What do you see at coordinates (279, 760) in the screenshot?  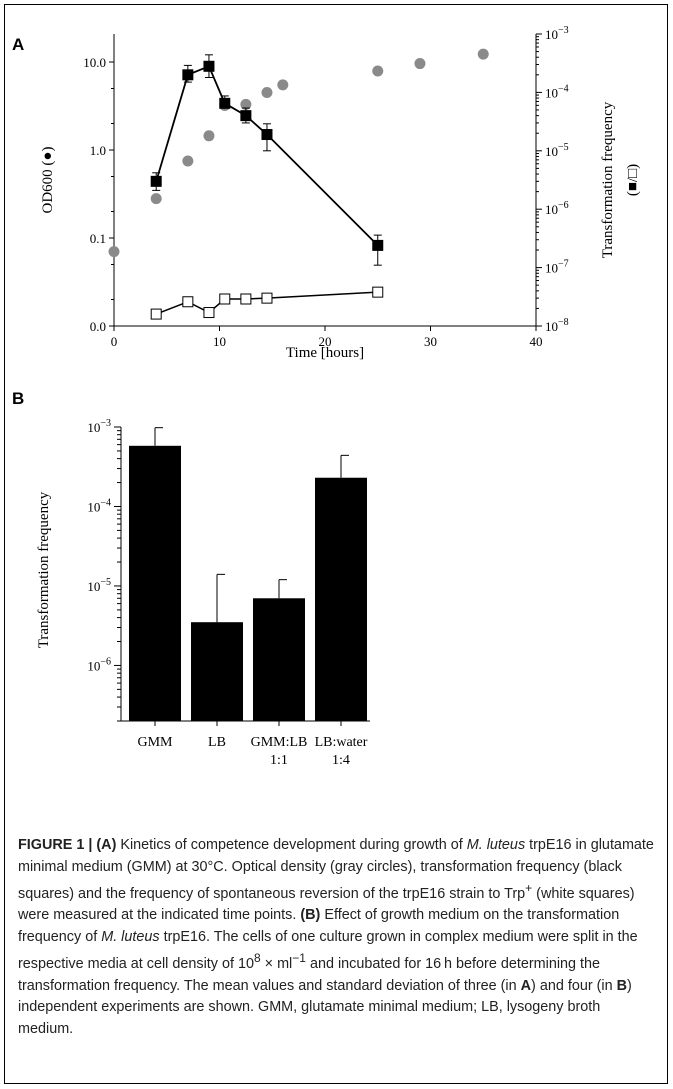 I see `bar-category-label: 1:1` at bounding box center [279, 760].